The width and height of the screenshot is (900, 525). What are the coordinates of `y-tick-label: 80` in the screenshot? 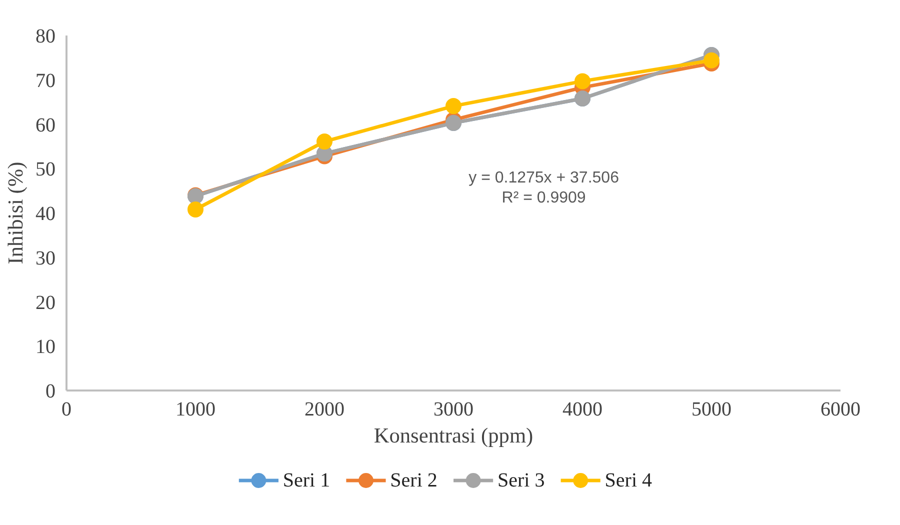 It's located at (46, 37).